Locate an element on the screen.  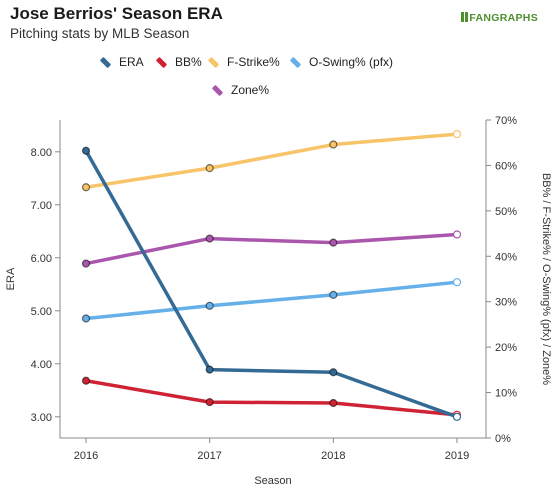
legend-item: Zone% is located at coordinates (240, 90).